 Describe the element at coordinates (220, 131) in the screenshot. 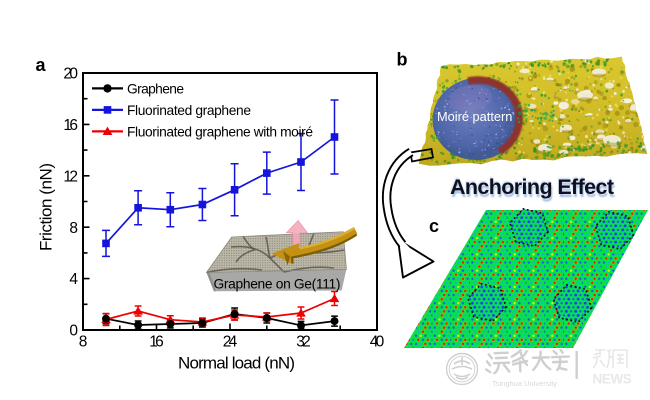

I see `svg-text:Fluorinated graphene with moir: Fluorinated graphene with moiré` at that location.